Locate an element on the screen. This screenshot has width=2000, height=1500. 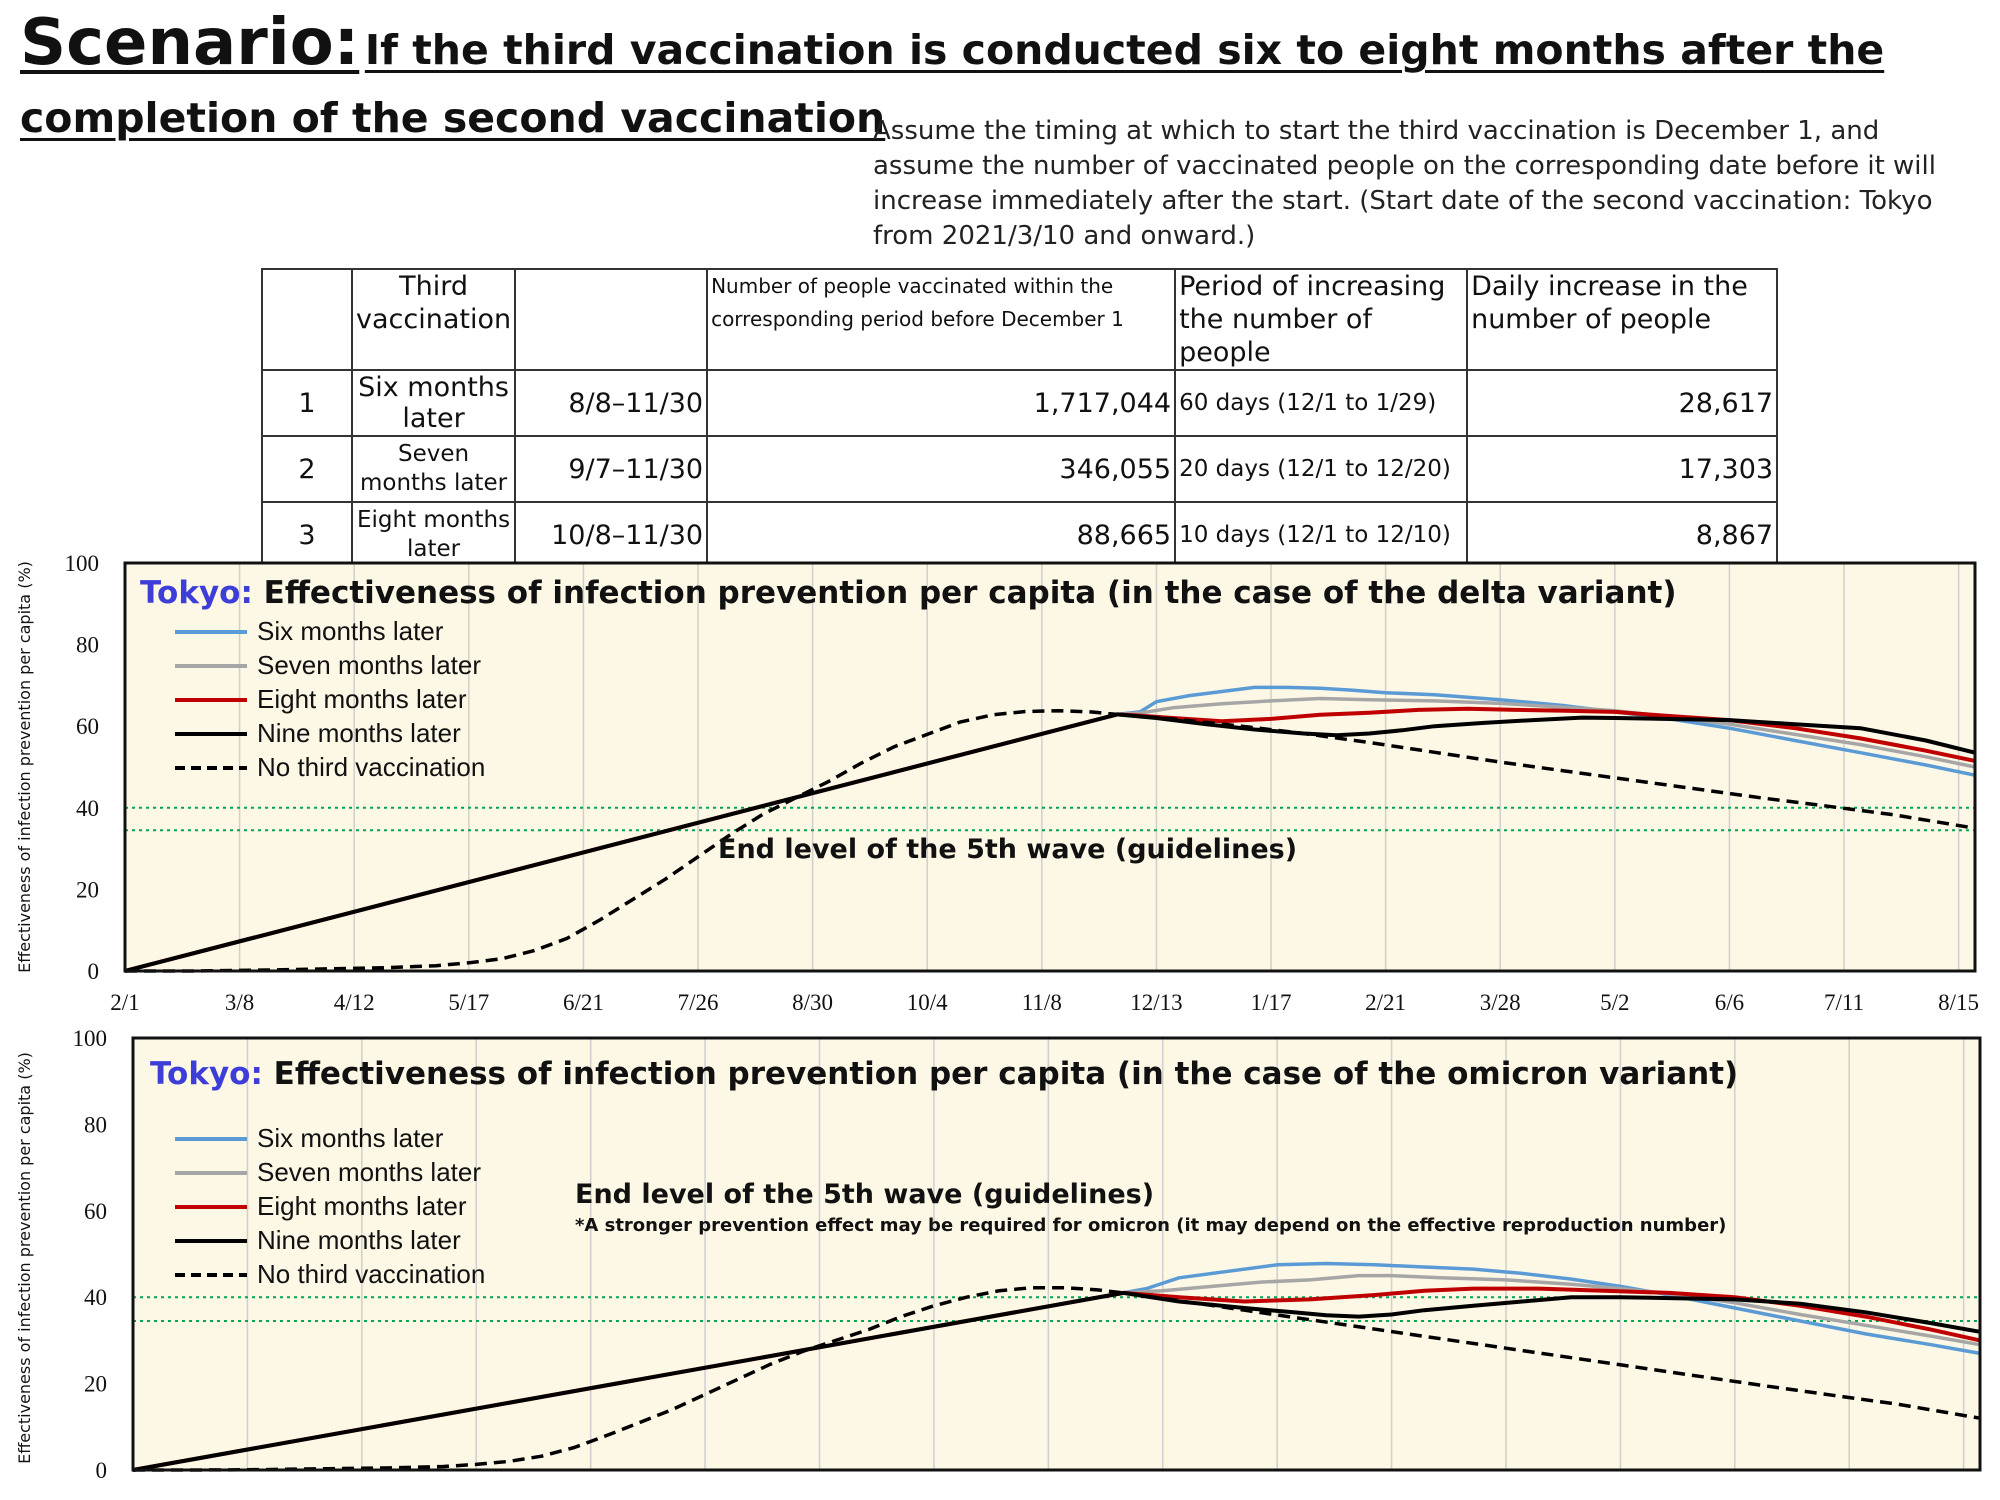
table-cell: 9/7–11/30 is located at coordinates (611, 469).